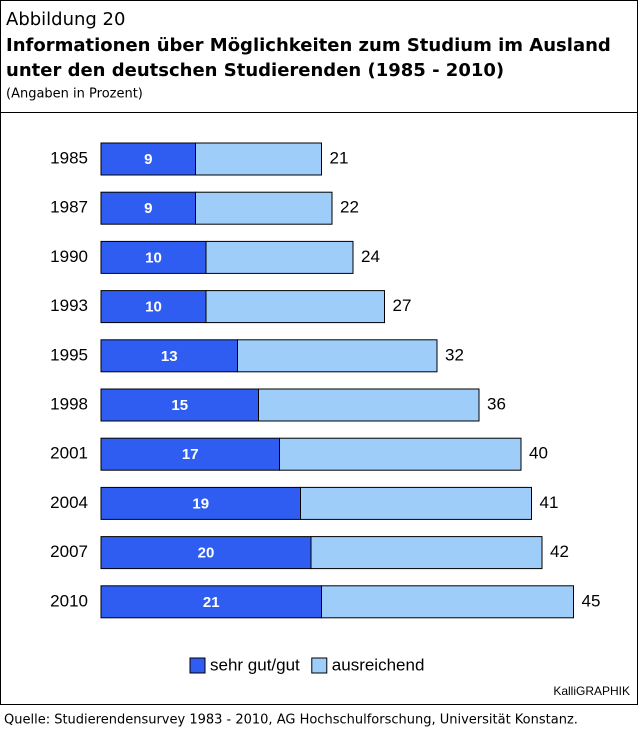 Image resolution: width=643 pixels, height=733 pixels. I want to click on total-label: 40, so click(538, 453).